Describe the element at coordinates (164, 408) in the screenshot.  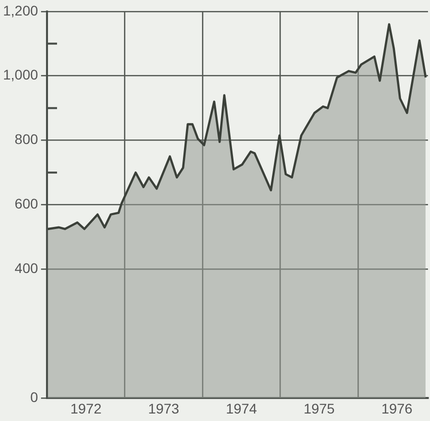
I see `x-tick-label: 1973` at that location.